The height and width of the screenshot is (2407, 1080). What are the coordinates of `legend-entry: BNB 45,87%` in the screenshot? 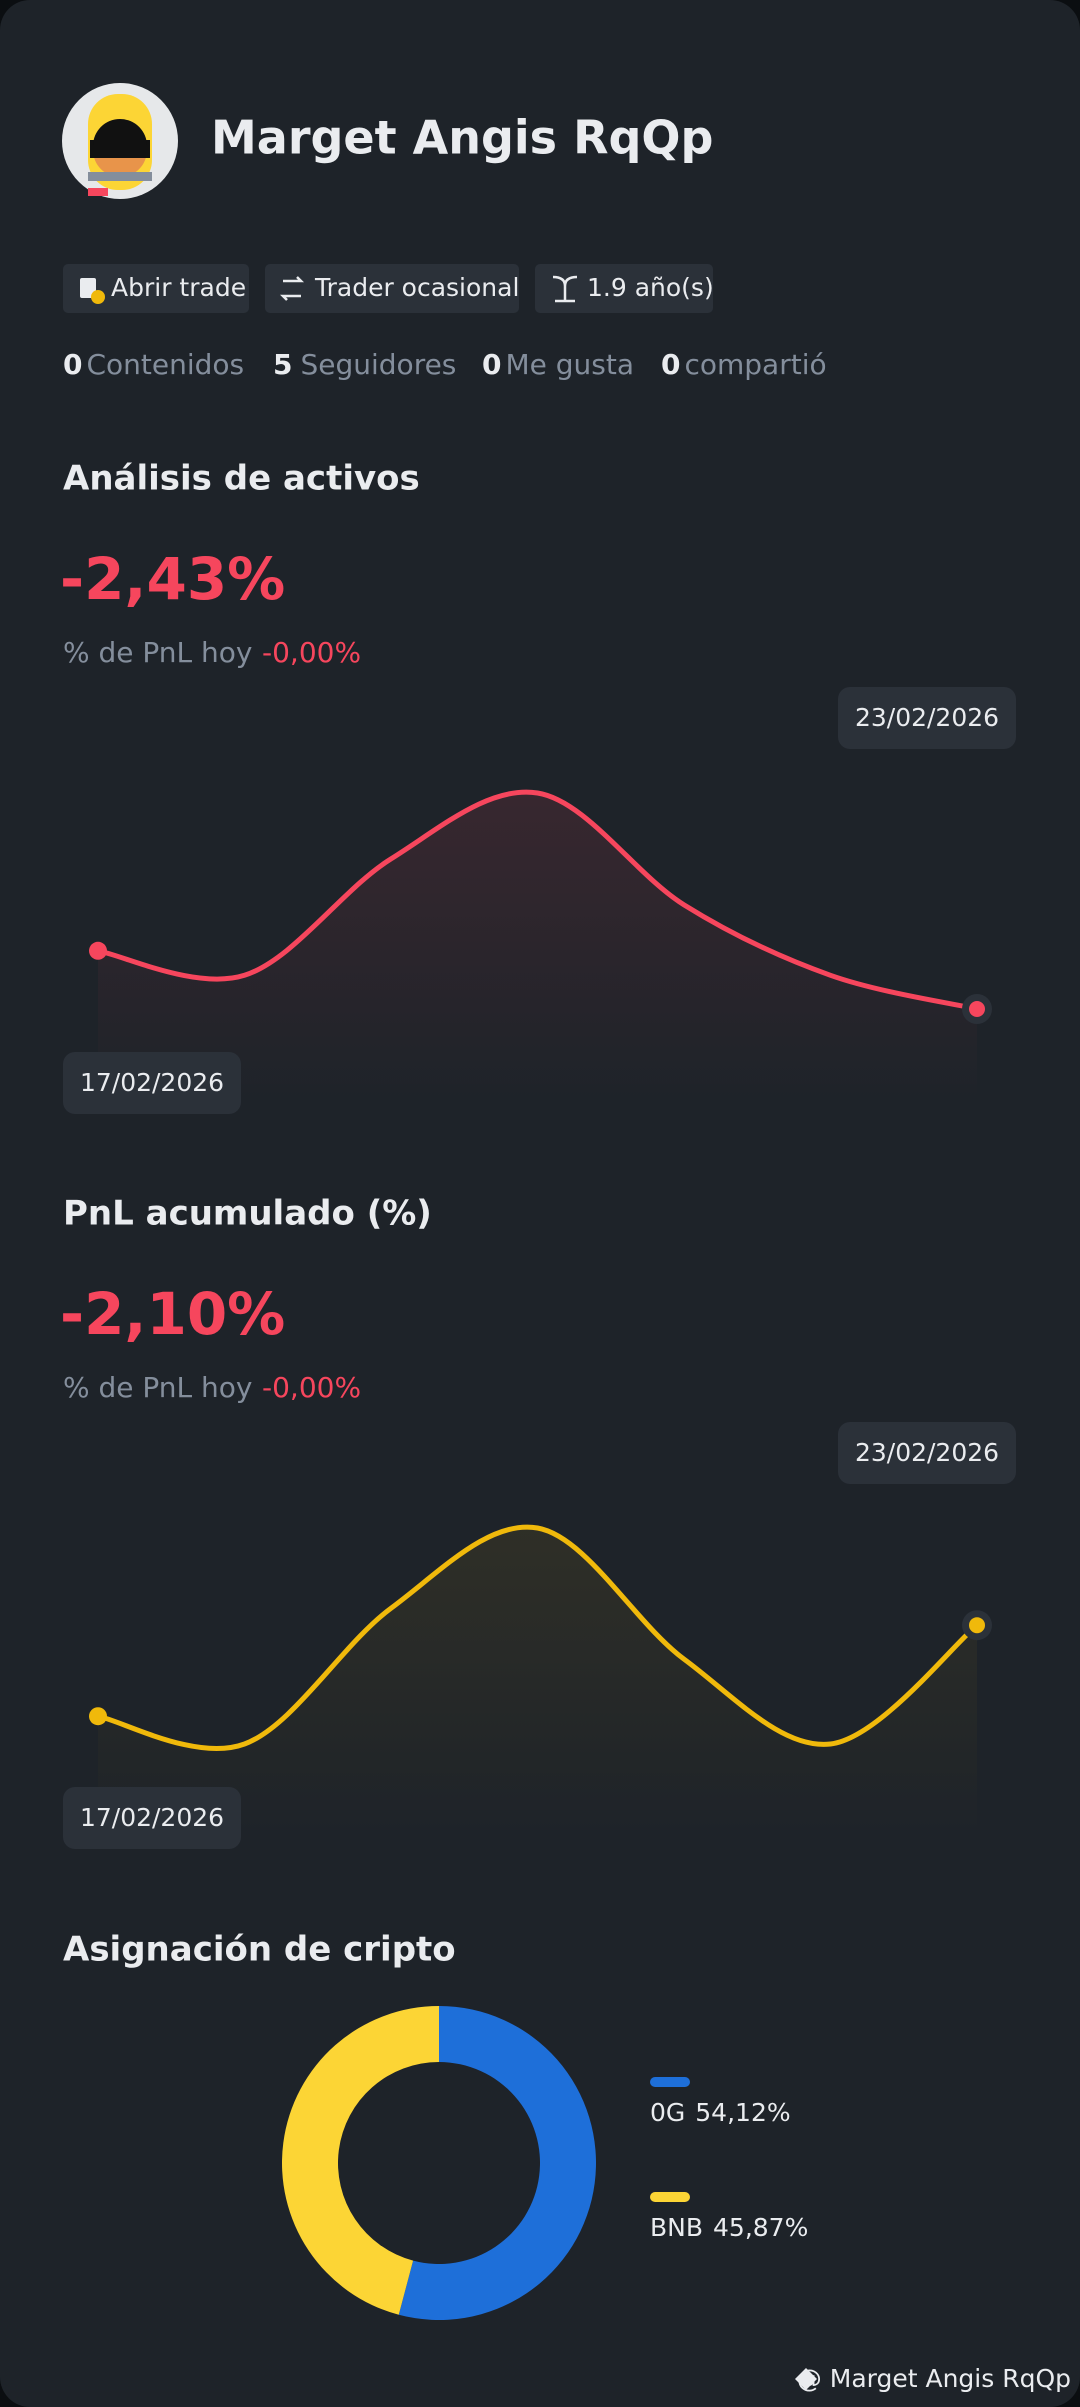 It's located at (729, 2227).